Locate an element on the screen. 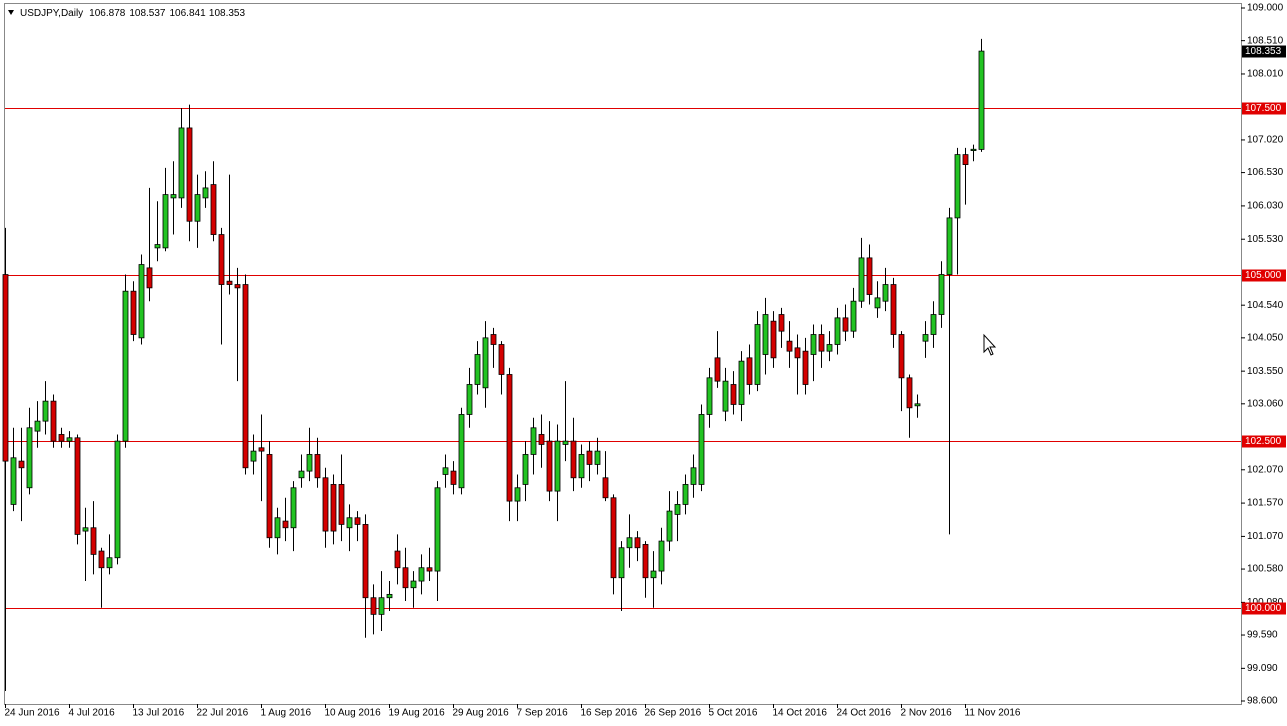 The height and width of the screenshot is (726, 1287). x-tick-label: 26 Sep 2016 is located at coordinates (673, 713).